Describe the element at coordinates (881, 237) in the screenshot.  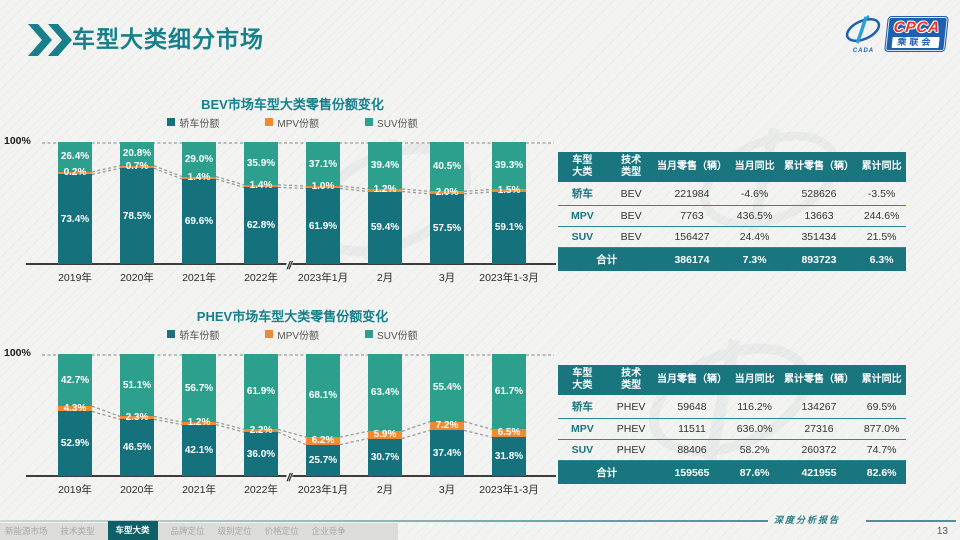
I see `table-cell: 21.5%` at that location.